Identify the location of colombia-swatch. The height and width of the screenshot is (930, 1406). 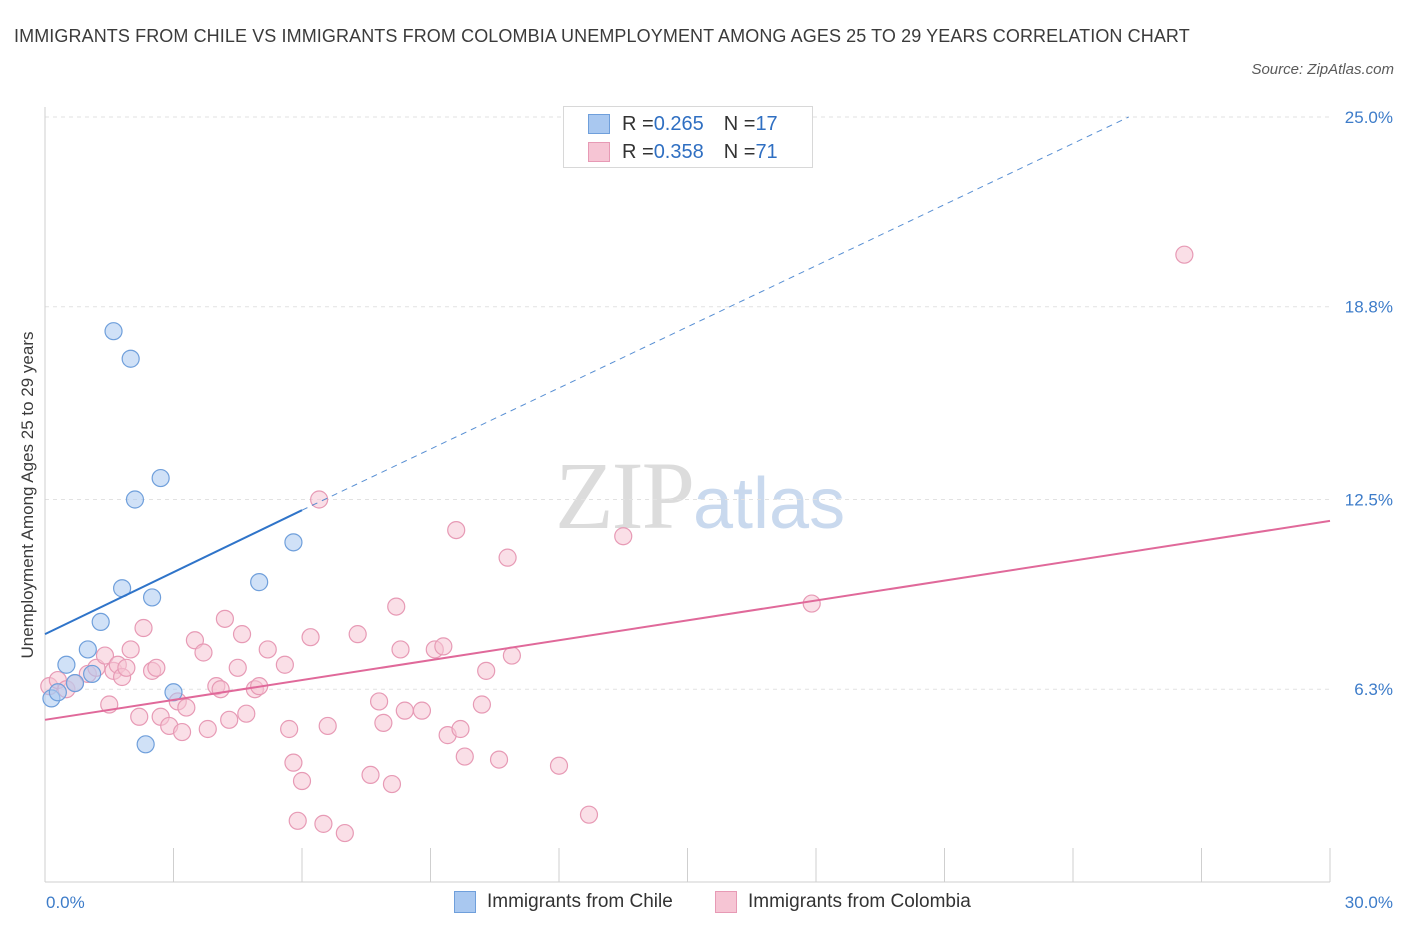
(599, 152).